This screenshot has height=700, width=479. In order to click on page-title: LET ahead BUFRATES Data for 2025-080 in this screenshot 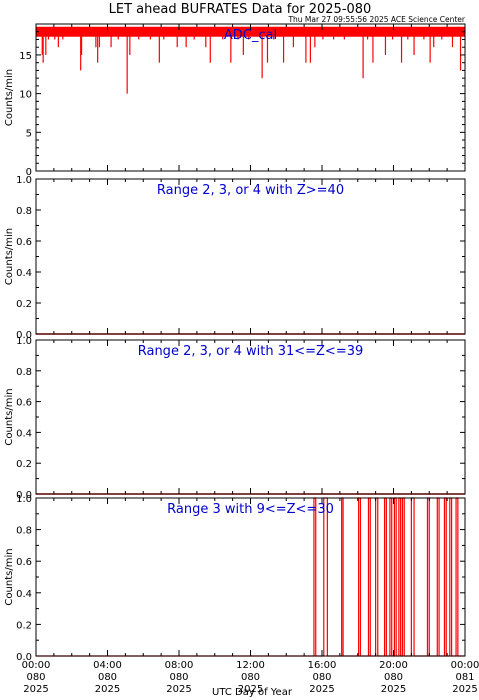, I will do `click(240, 9)`.